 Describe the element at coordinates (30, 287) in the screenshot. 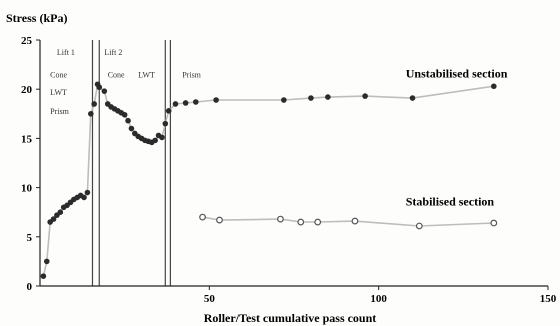

I see `y-tick-label: 0` at that location.